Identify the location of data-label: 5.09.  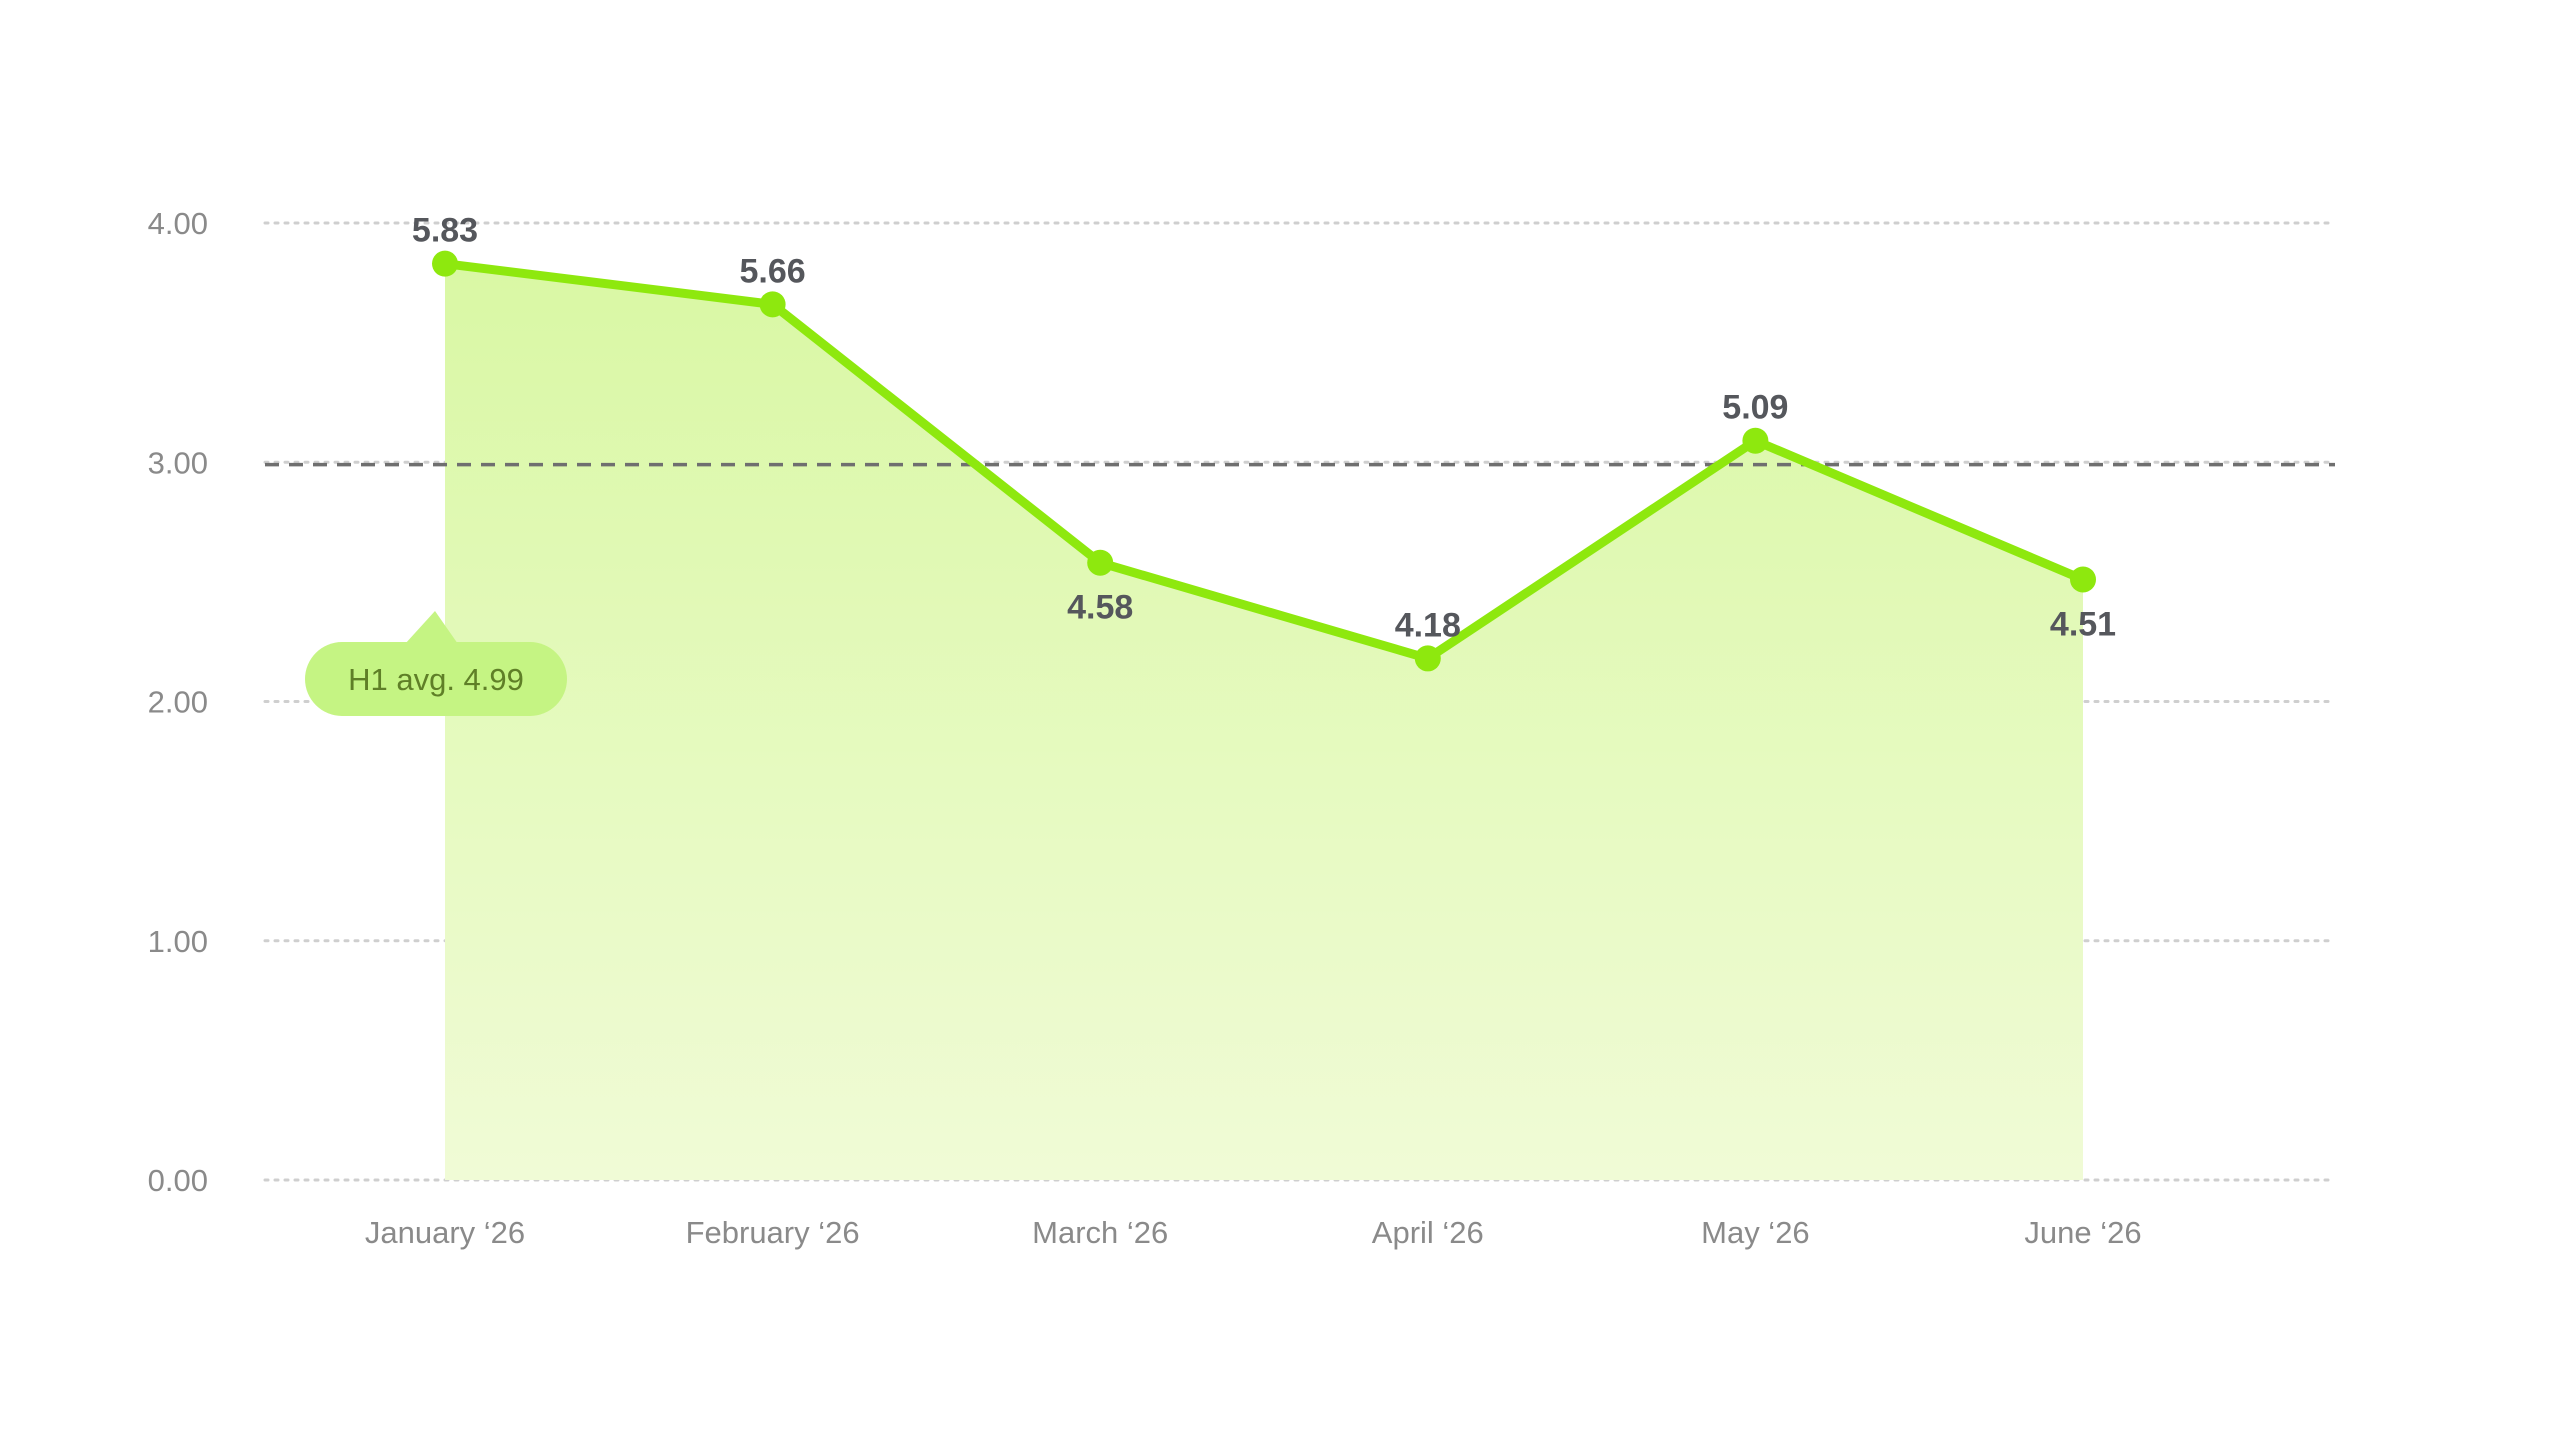
(1755, 408).